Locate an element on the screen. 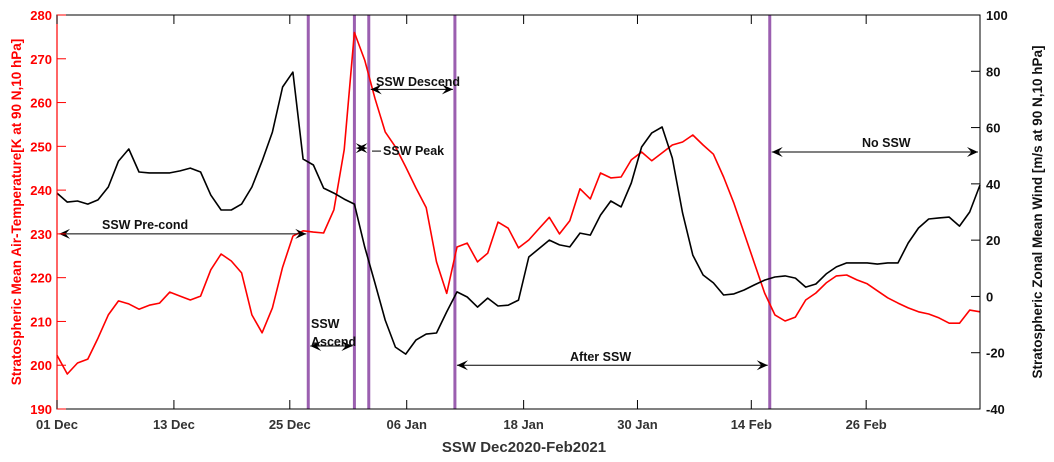 The image size is (1054, 462). x-tick-label: 25 Dec is located at coordinates (290, 424).